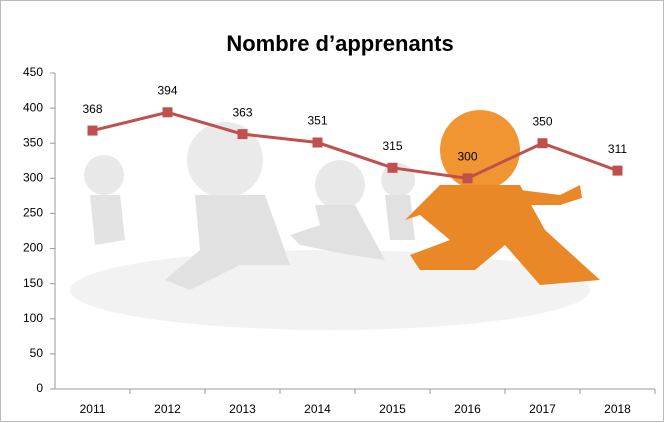 Image resolution: width=665 pixels, height=423 pixels. What do you see at coordinates (542, 409) in the screenshot?
I see `x-tick-label: 2017` at bounding box center [542, 409].